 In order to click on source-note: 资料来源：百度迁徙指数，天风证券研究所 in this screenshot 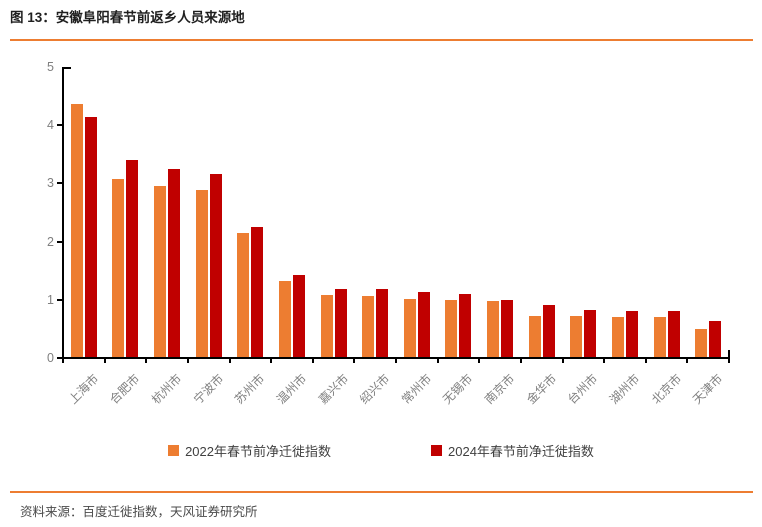, I will do `click(139, 512)`.